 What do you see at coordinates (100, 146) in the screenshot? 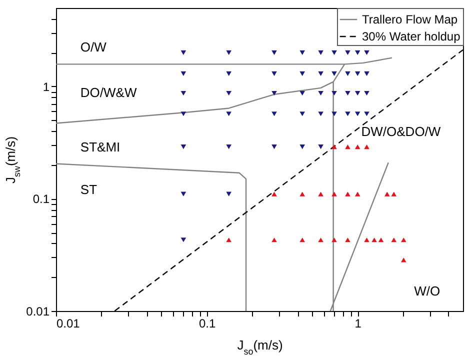
I see `annotation: ST&MI` at bounding box center [100, 146].